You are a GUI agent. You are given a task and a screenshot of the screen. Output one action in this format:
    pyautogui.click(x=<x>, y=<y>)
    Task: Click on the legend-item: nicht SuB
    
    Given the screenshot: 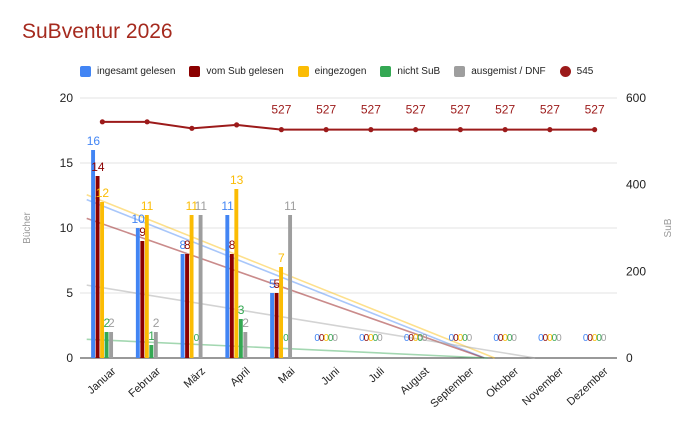 What is the action you would take?
    pyautogui.click(x=410, y=71)
    